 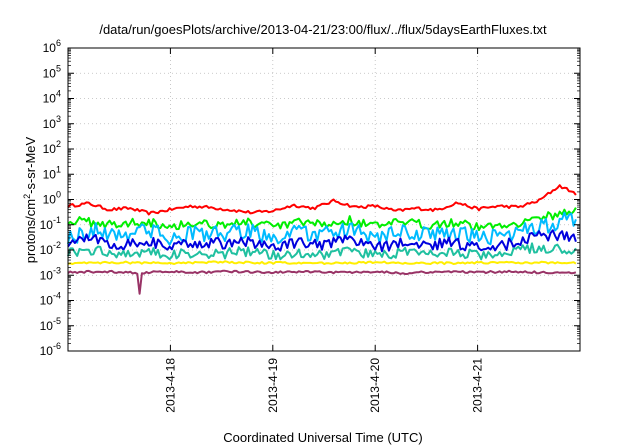 What do you see at coordinates (273, 385) in the screenshot?
I see `x-tick-label: 2013-4-19` at bounding box center [273, 385].